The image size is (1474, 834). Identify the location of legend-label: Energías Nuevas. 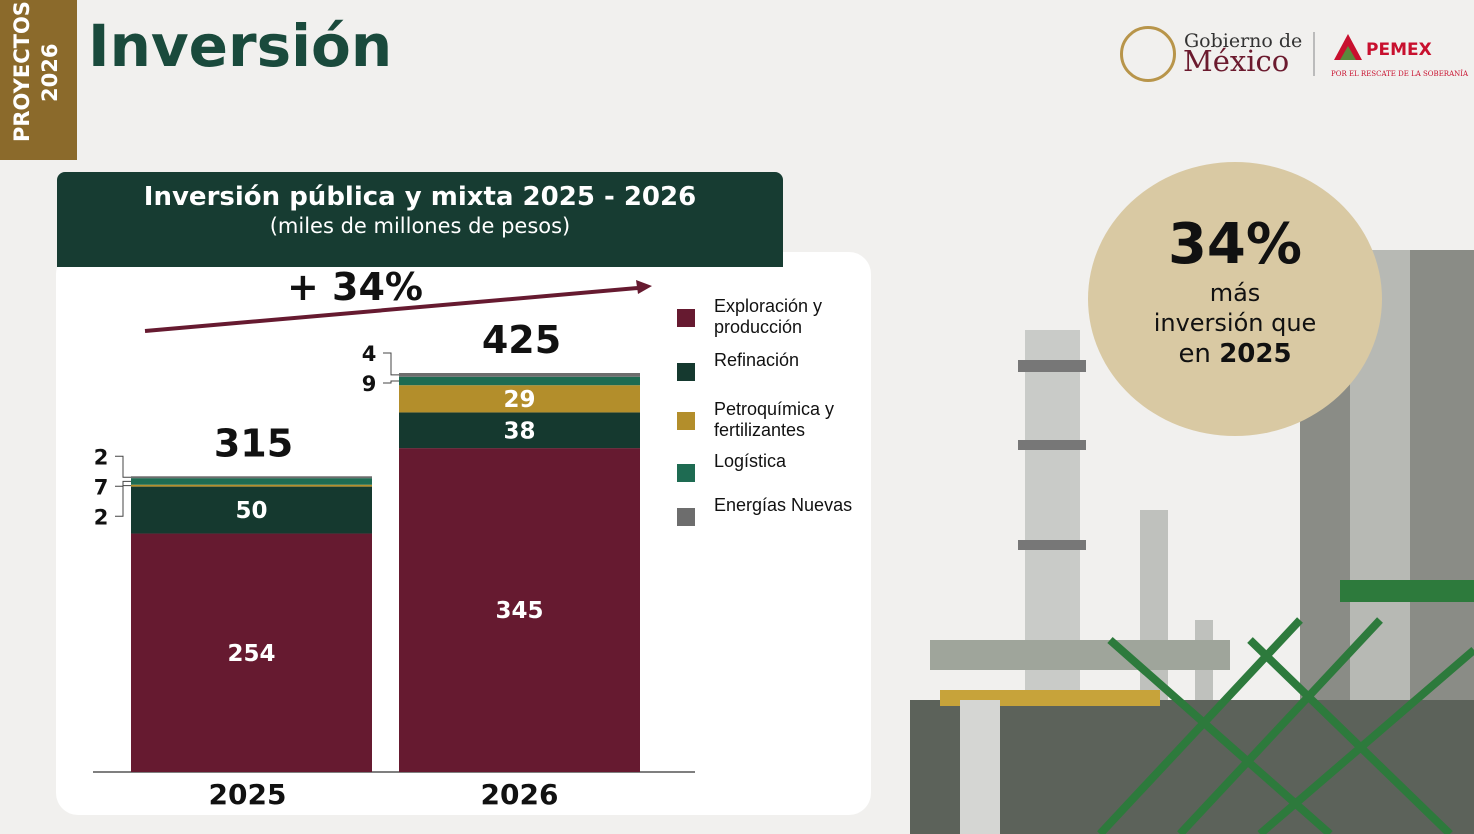
(783, 505).